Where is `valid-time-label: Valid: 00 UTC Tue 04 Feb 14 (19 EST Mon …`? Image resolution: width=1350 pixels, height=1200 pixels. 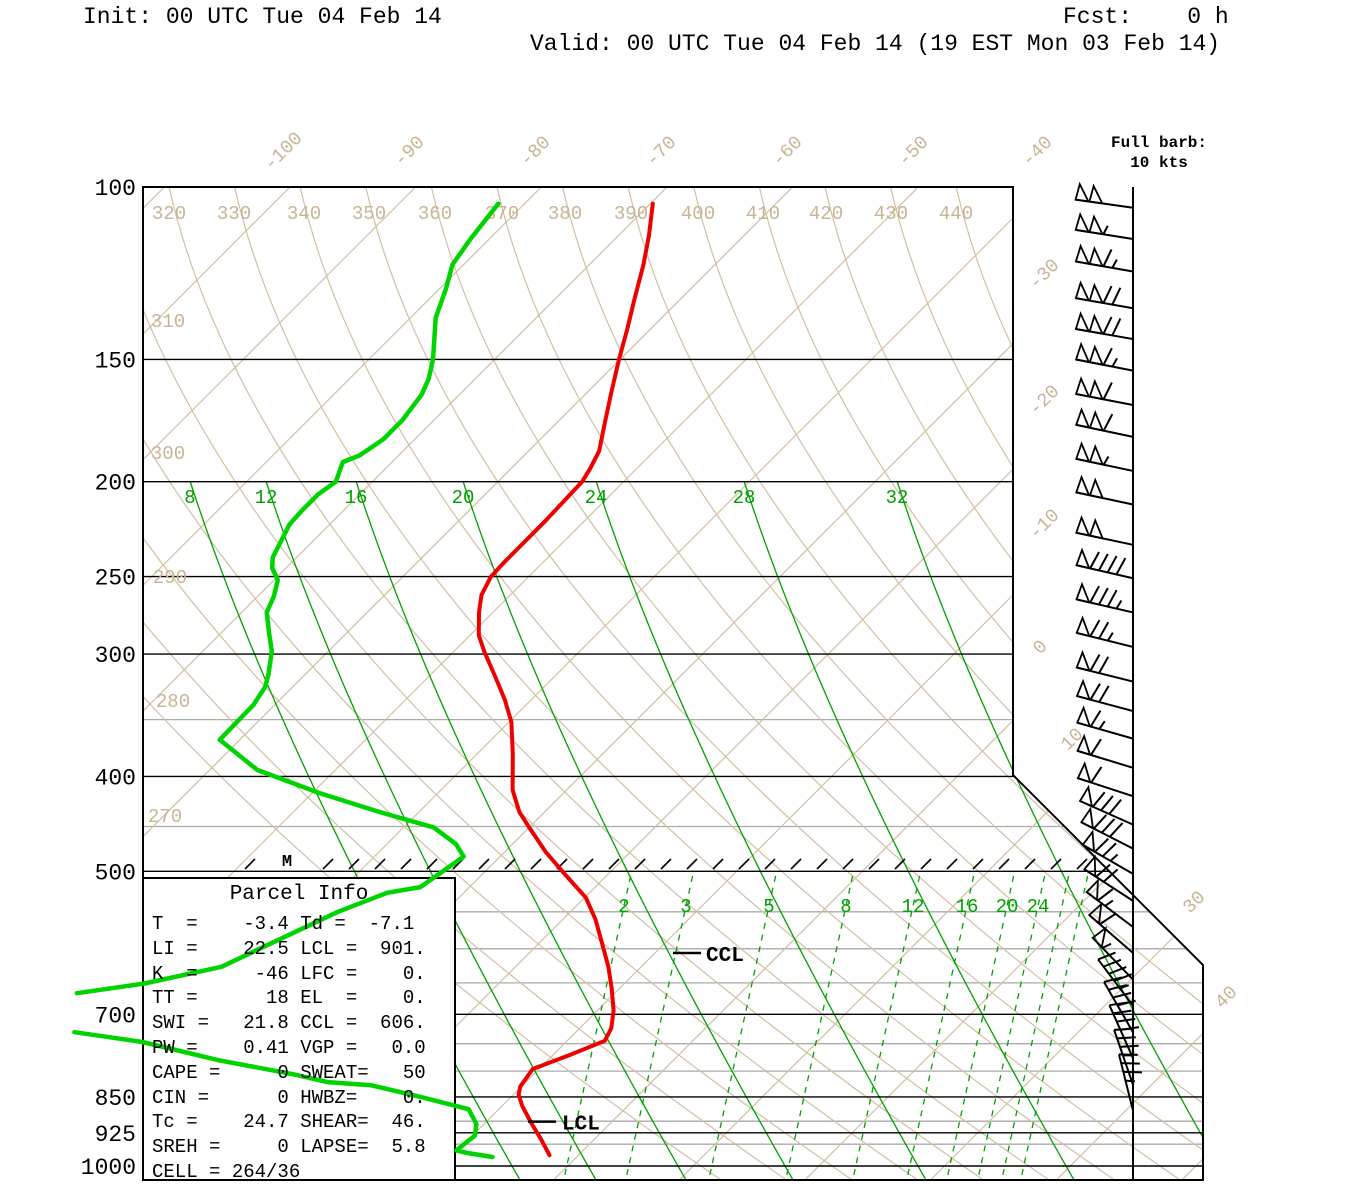
valid-time-label: Valid: 00 UTC Tue 04 Feb 14 (19 EST Mon … is located at coordinates (875, 44).